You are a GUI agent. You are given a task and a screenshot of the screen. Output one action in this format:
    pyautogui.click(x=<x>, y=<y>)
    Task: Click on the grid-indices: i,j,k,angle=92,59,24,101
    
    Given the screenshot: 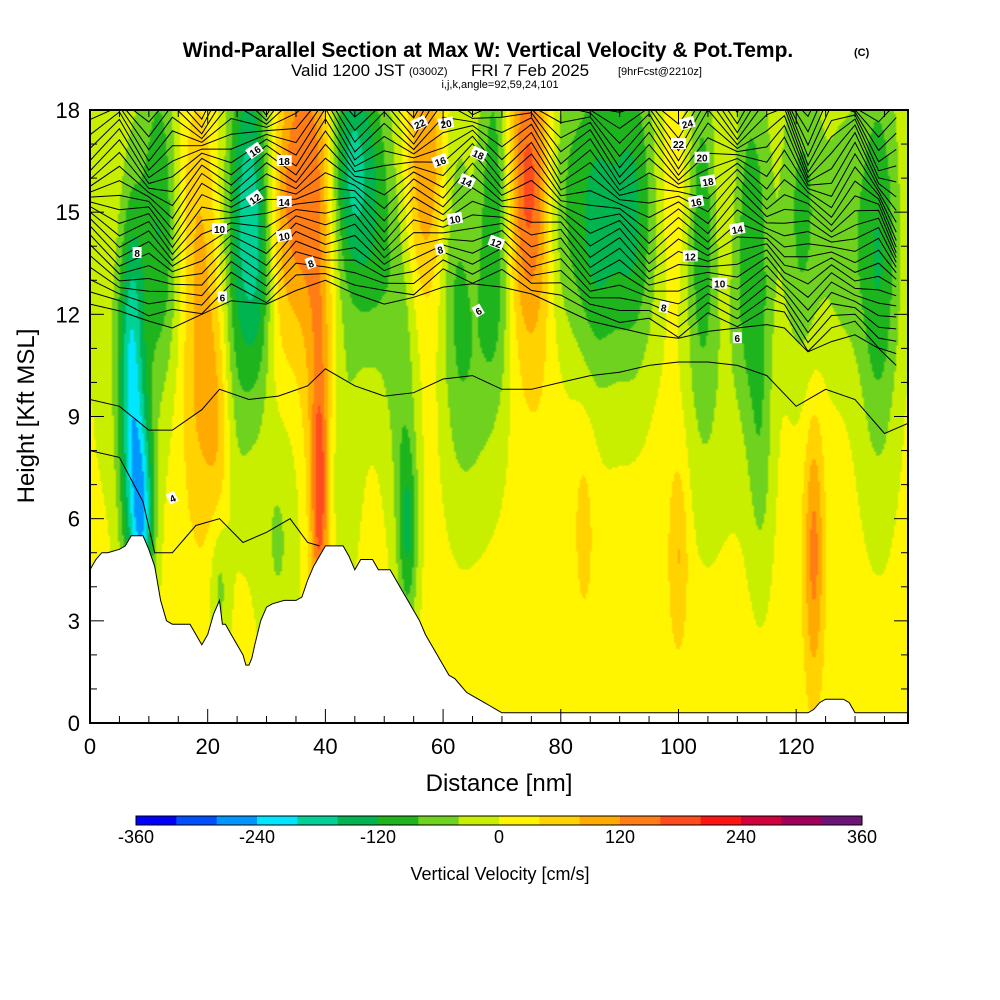 What is the action you would take?
    pyautogui.click(x=499, y=85)
    